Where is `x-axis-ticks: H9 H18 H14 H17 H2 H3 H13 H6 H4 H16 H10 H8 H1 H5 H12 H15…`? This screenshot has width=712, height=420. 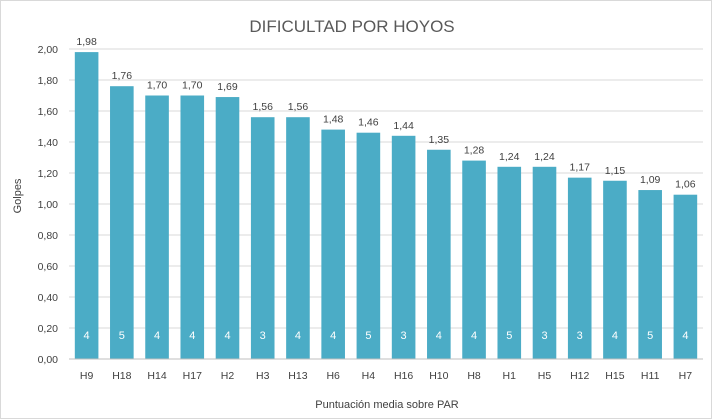
x-axis-ticks: H9 H18 H14 H17 H2 H3 H13 H6 H4 H16 H10 H8 H1 H5 H12 H15… is located at coordinates (386, 376).